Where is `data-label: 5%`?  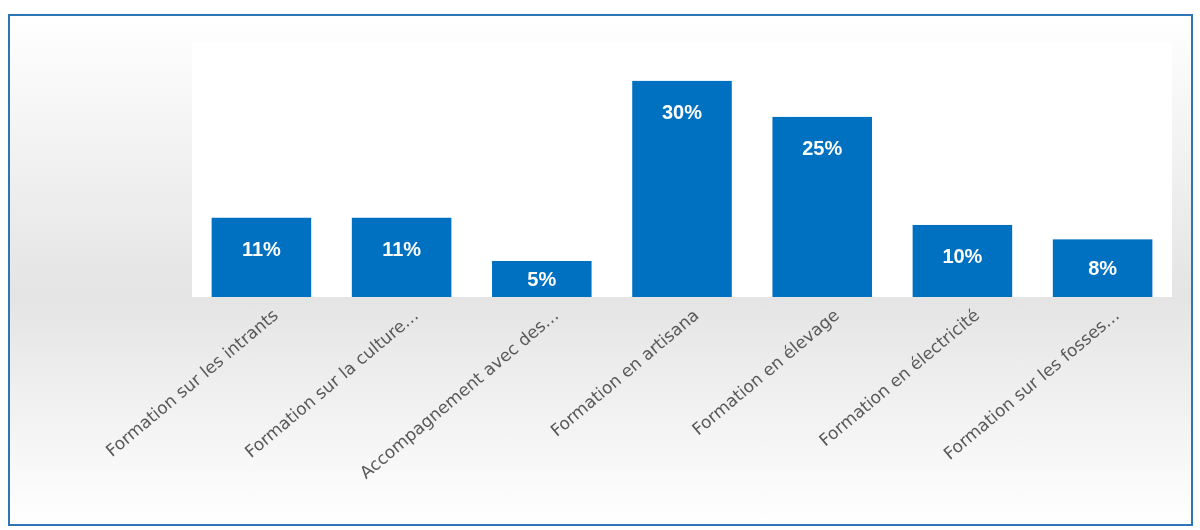 data-label: 5% is located at coordinates (542, 278).